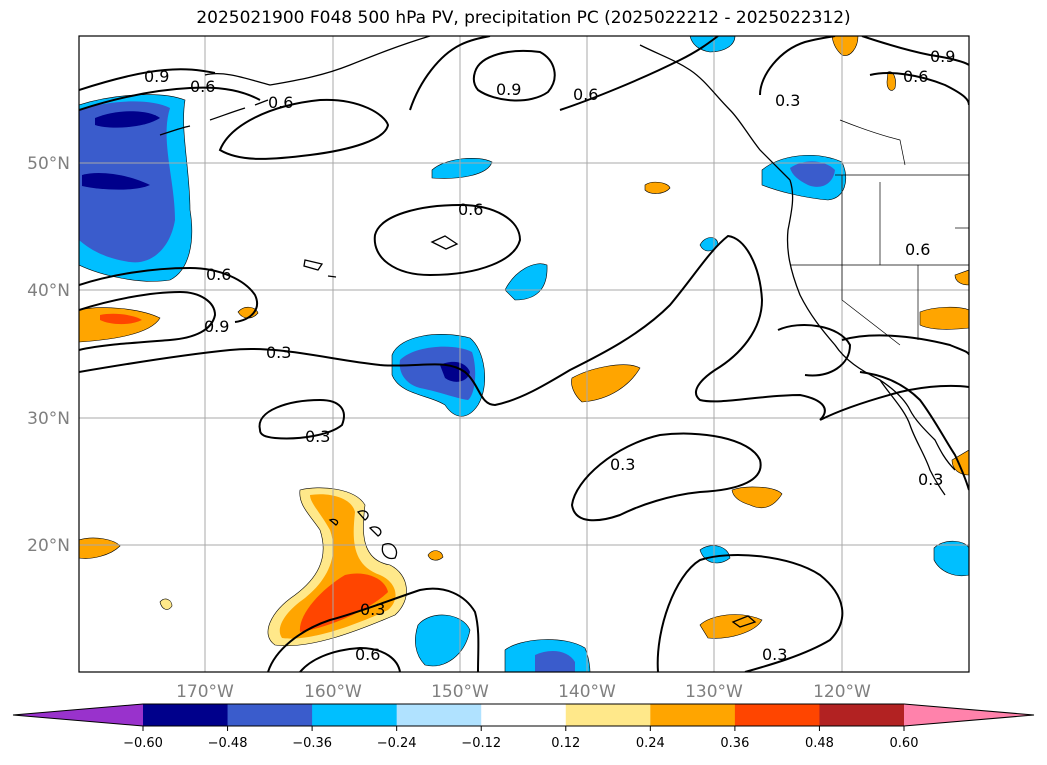 This screenshot has width=1047, height=765. Describe the element at coordinates (100, 548) in the screenshot. I see `positive-fill-west3` at that location.